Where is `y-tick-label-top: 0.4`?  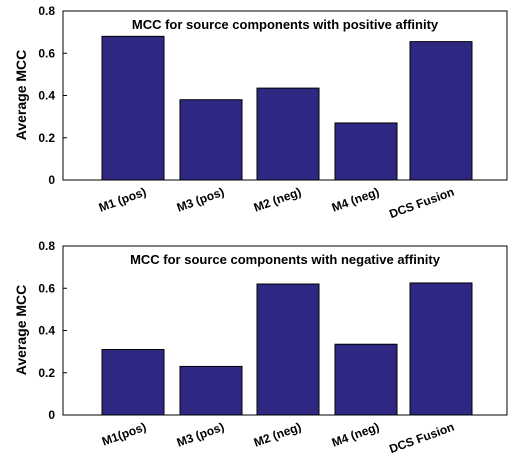
y-tick-label-top: 0.4 is located at coordinates (46, 96).